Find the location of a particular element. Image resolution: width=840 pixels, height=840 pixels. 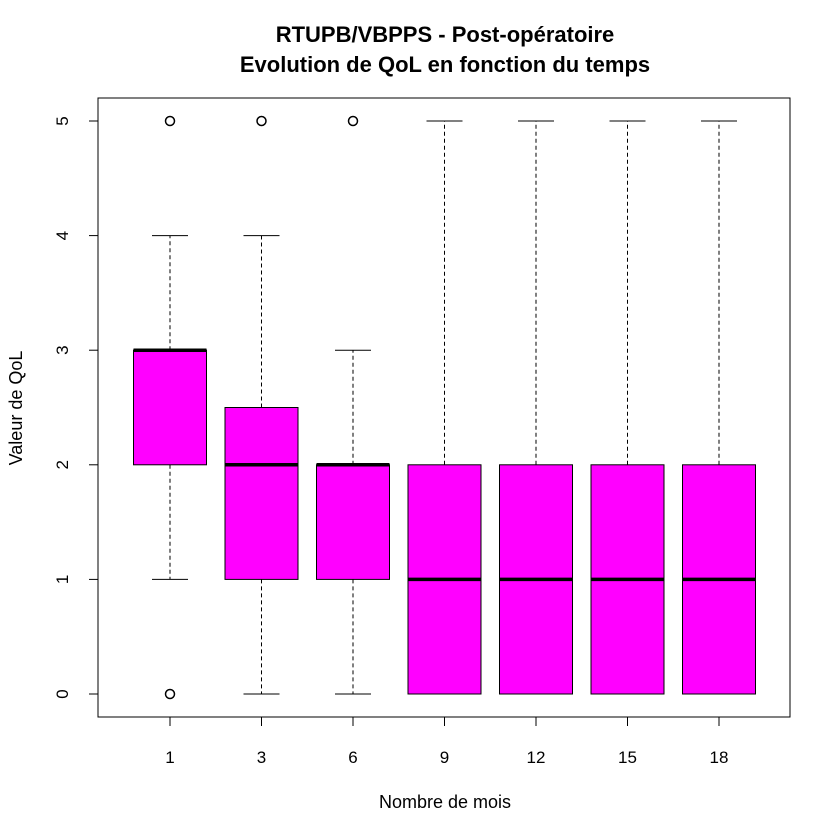

y-tick-label: 3 is located at coordinates (62, 349).